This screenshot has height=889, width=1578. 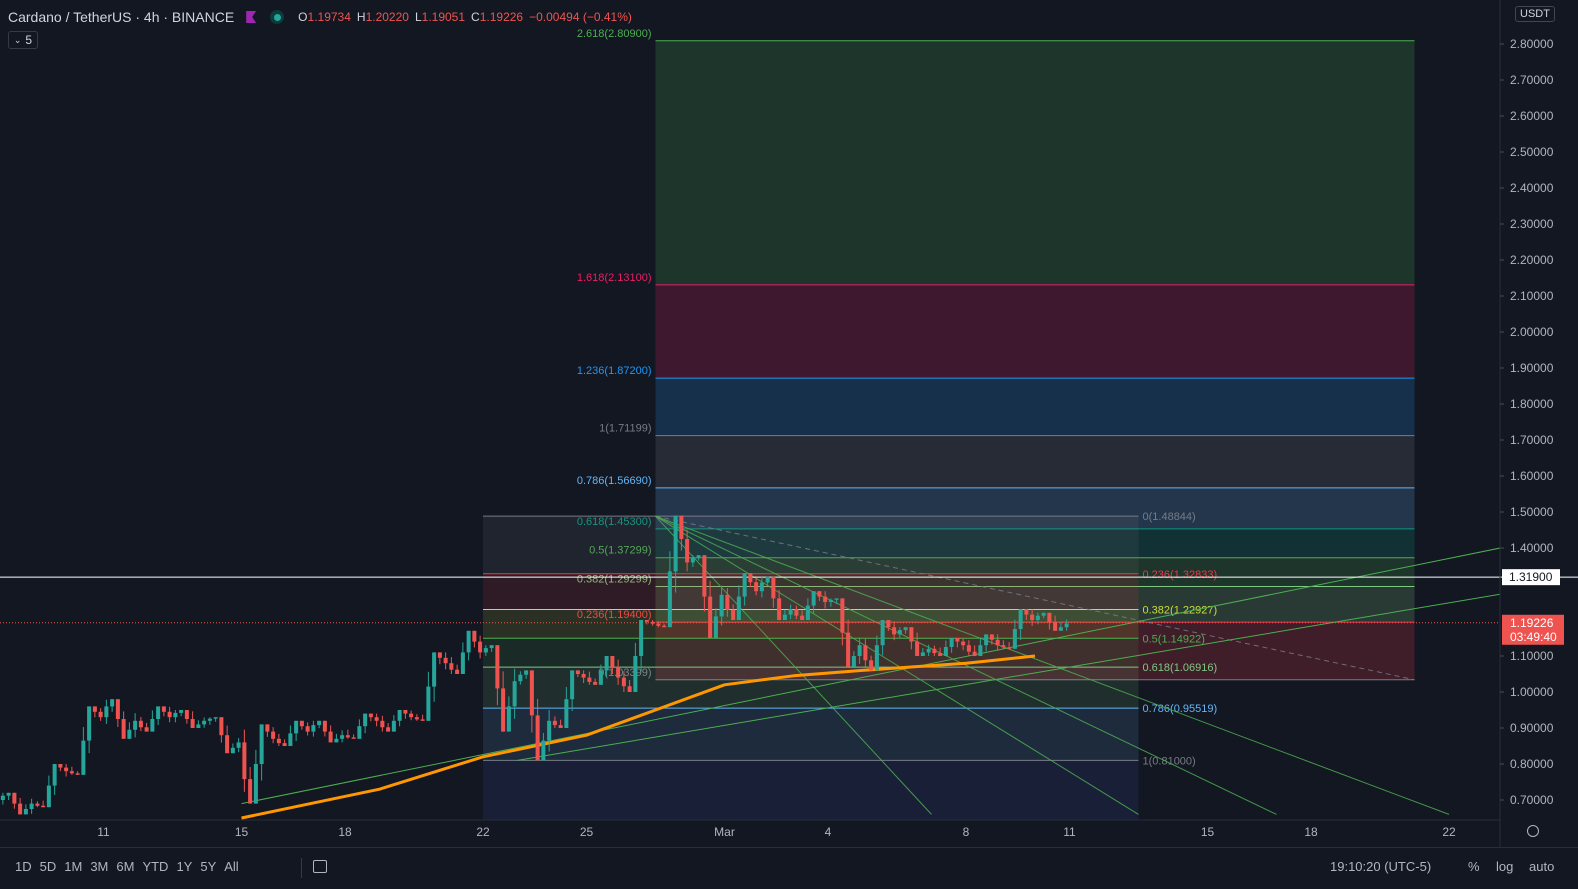 What do you see at coordinates (320, 866) in the screenshot?
I see `calendar-icon` at bounding box center [320, 866].